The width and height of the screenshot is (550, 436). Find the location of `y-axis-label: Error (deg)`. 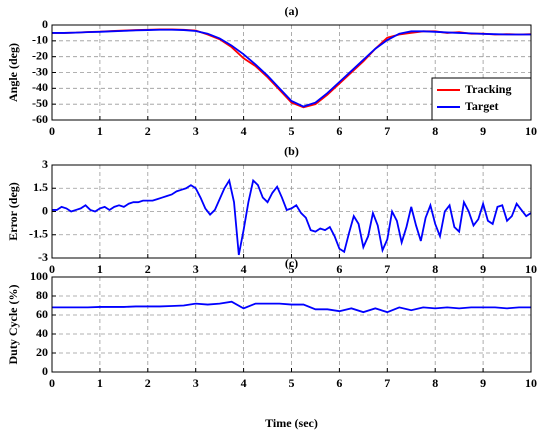

y-axis-label: Error (deg) is located at coordinates (13, 211).